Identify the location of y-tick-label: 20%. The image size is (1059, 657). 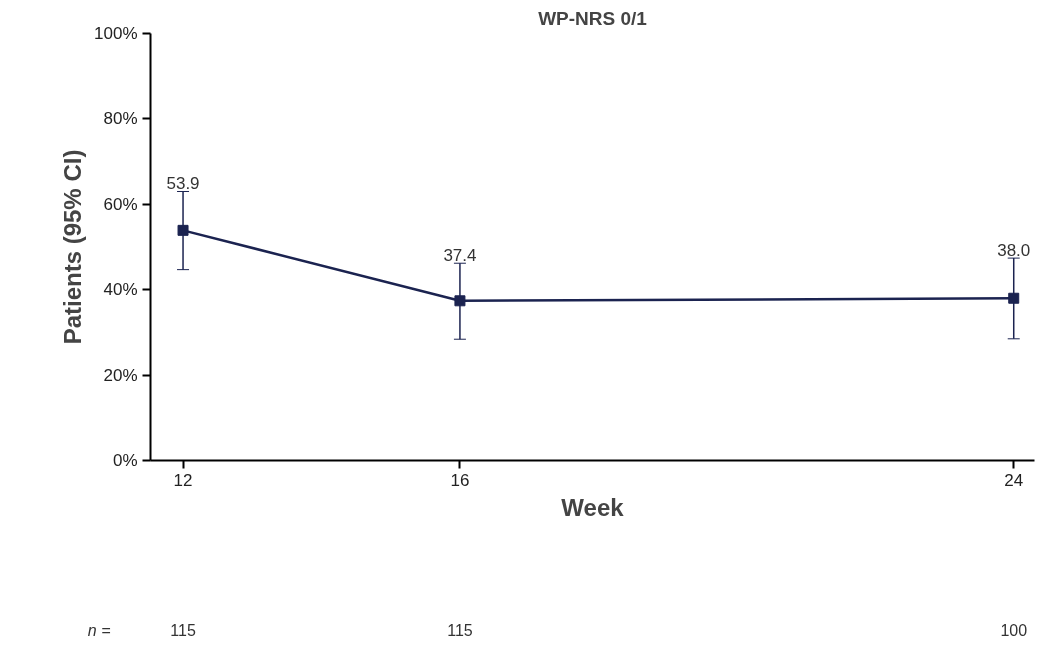
(120, 375).